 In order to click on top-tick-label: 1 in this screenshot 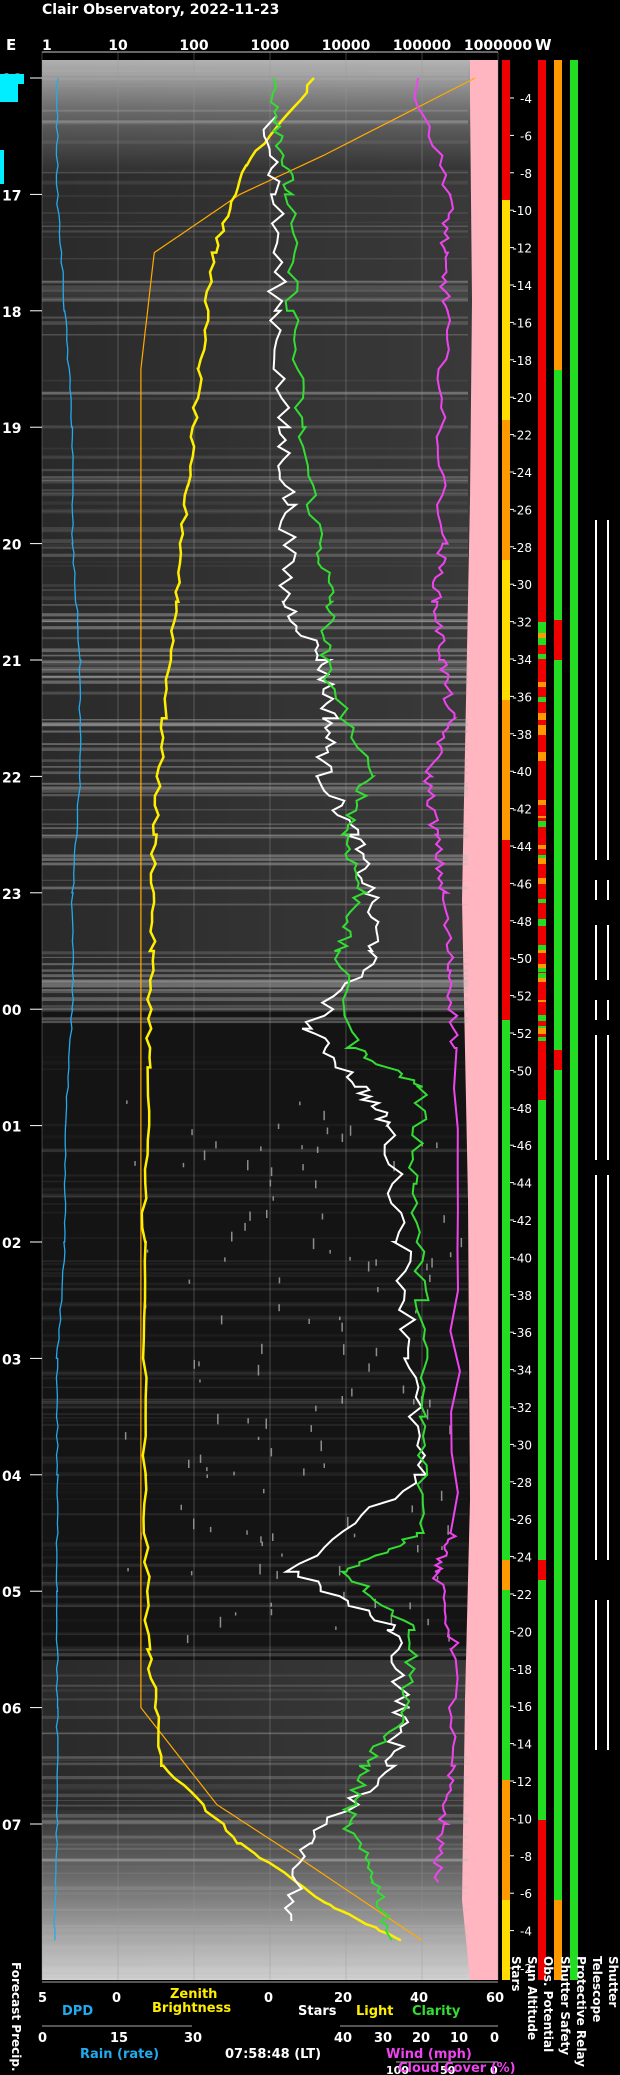, I will do `click(47, 46)`.